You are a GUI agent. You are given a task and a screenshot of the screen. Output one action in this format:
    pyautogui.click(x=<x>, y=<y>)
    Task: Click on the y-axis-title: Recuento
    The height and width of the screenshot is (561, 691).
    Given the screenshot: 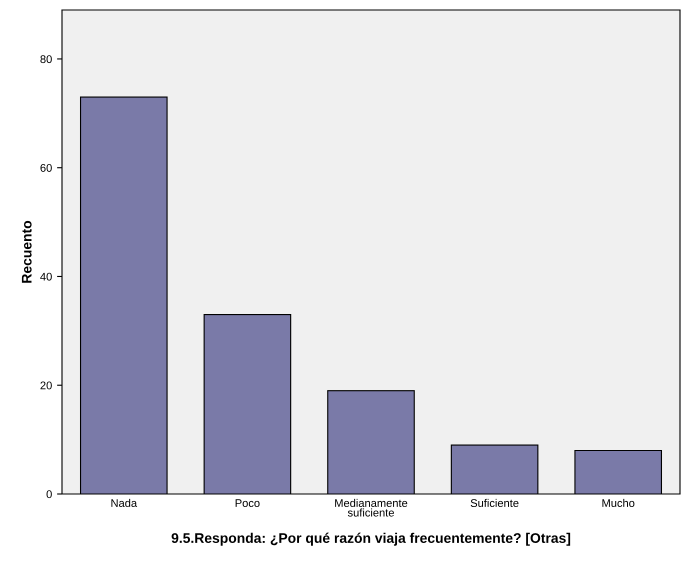 What is the action you would take?
    pyautogui.click(x=27, y=251)
    